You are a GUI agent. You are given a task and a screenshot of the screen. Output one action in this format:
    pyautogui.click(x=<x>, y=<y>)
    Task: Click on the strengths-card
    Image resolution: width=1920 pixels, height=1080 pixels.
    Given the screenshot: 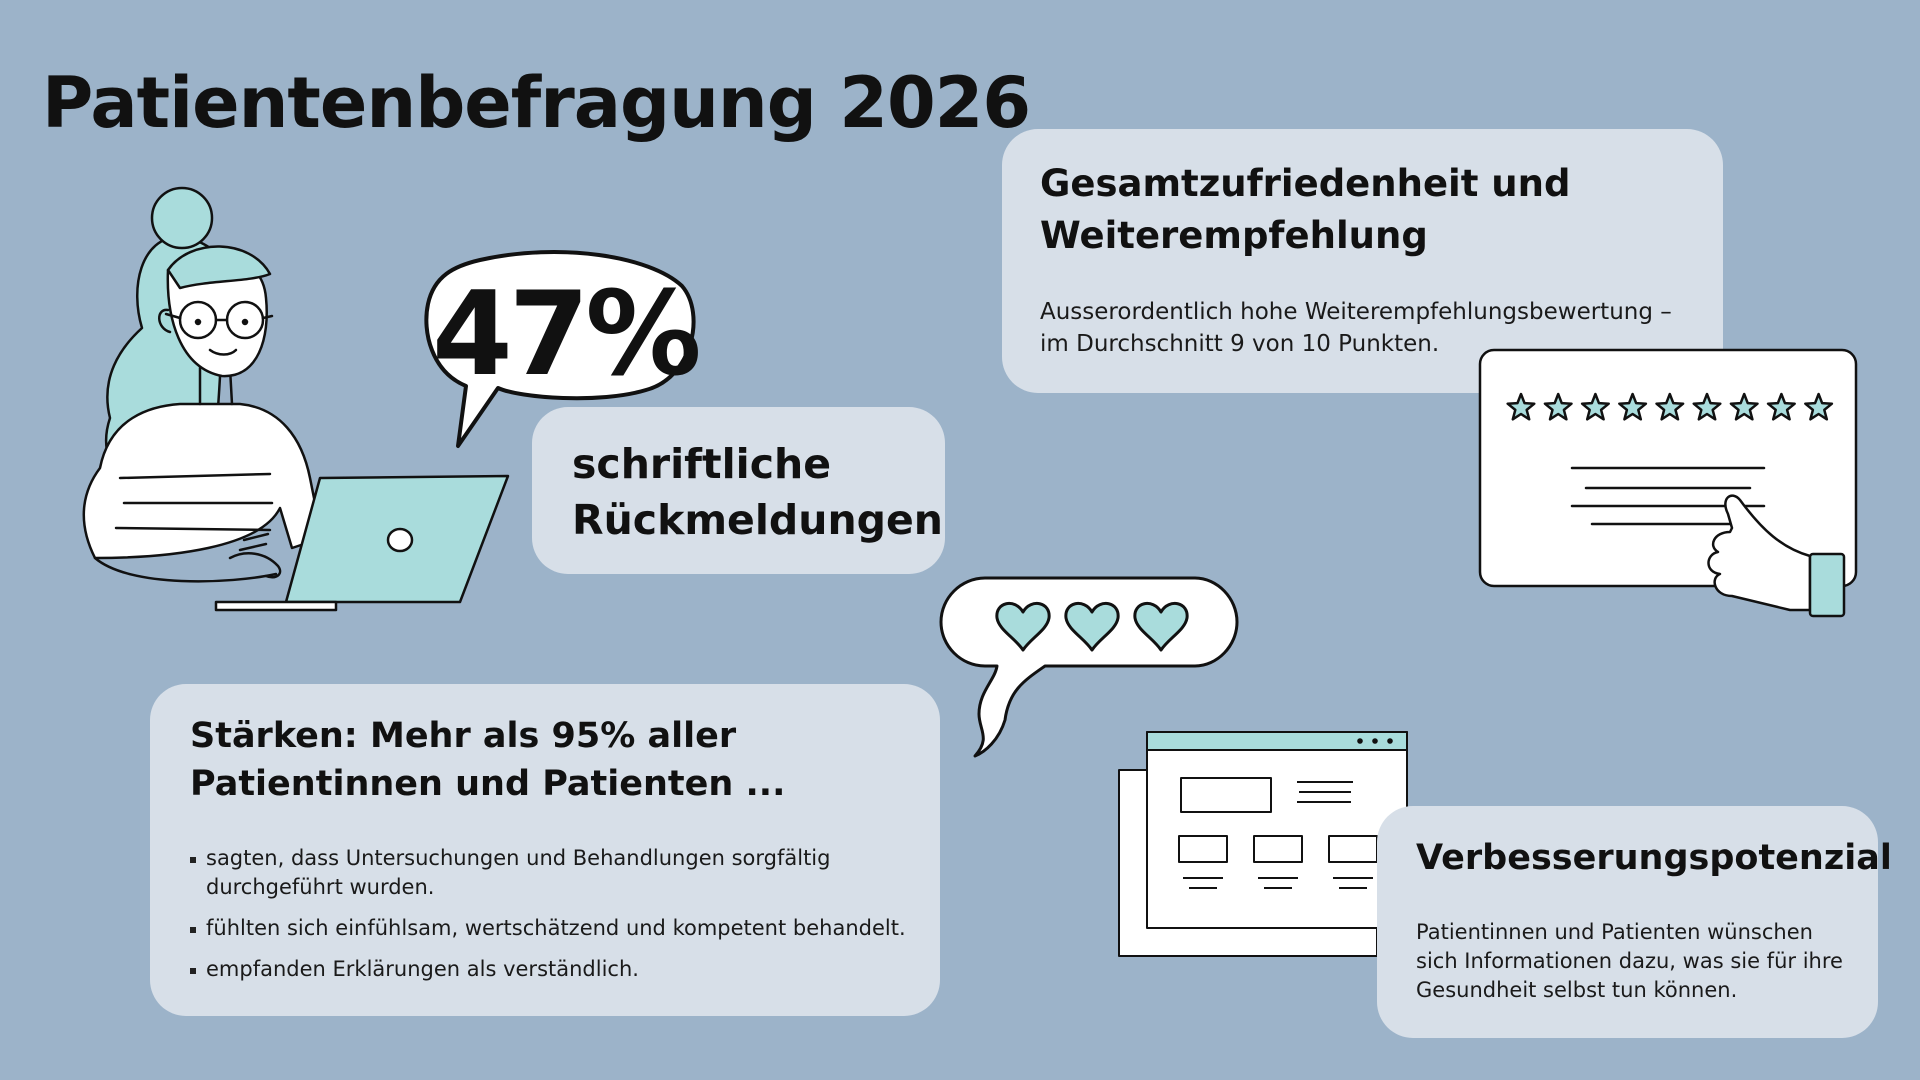 What is the action you would take?
    pyautogui.click(x=545, y=850)
    